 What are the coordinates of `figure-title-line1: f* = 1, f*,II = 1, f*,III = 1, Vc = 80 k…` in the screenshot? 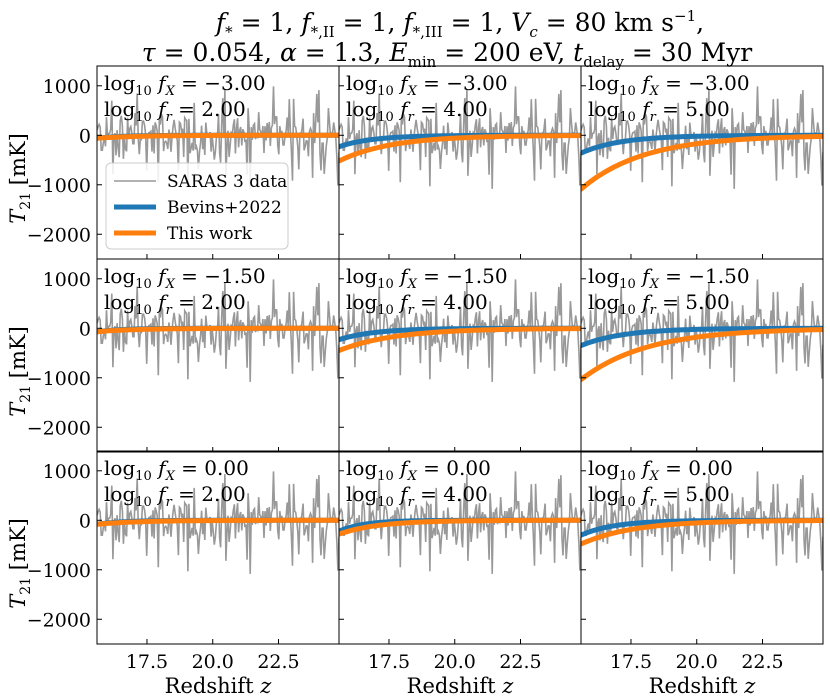 It's located at (459, 24).